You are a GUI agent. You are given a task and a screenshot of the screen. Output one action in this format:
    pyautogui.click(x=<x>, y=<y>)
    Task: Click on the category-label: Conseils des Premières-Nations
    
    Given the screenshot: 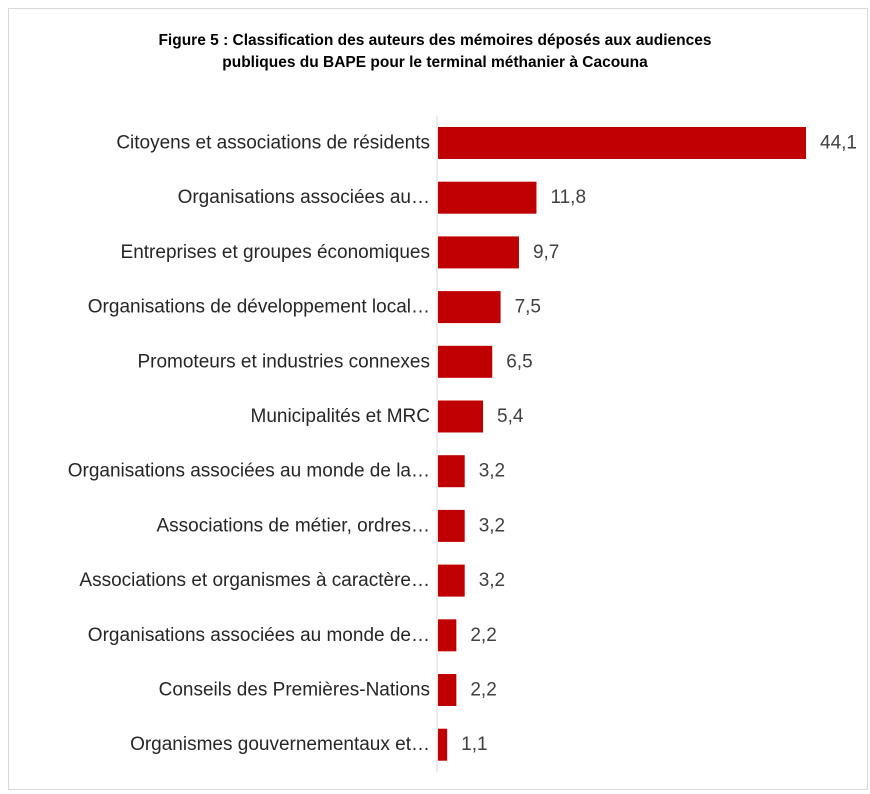 What is the action you would take?
    pyautogui.click(x=294, y=690)
    